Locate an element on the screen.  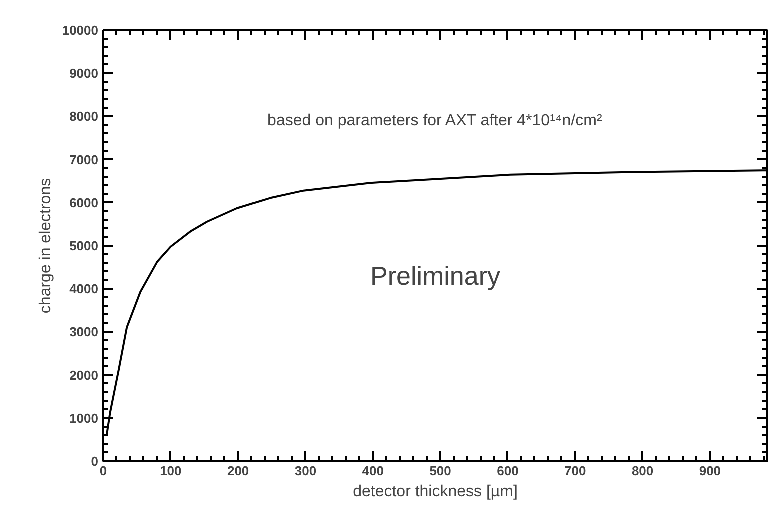
y-tick-label: 4000 is located at coordinates (84, 289).